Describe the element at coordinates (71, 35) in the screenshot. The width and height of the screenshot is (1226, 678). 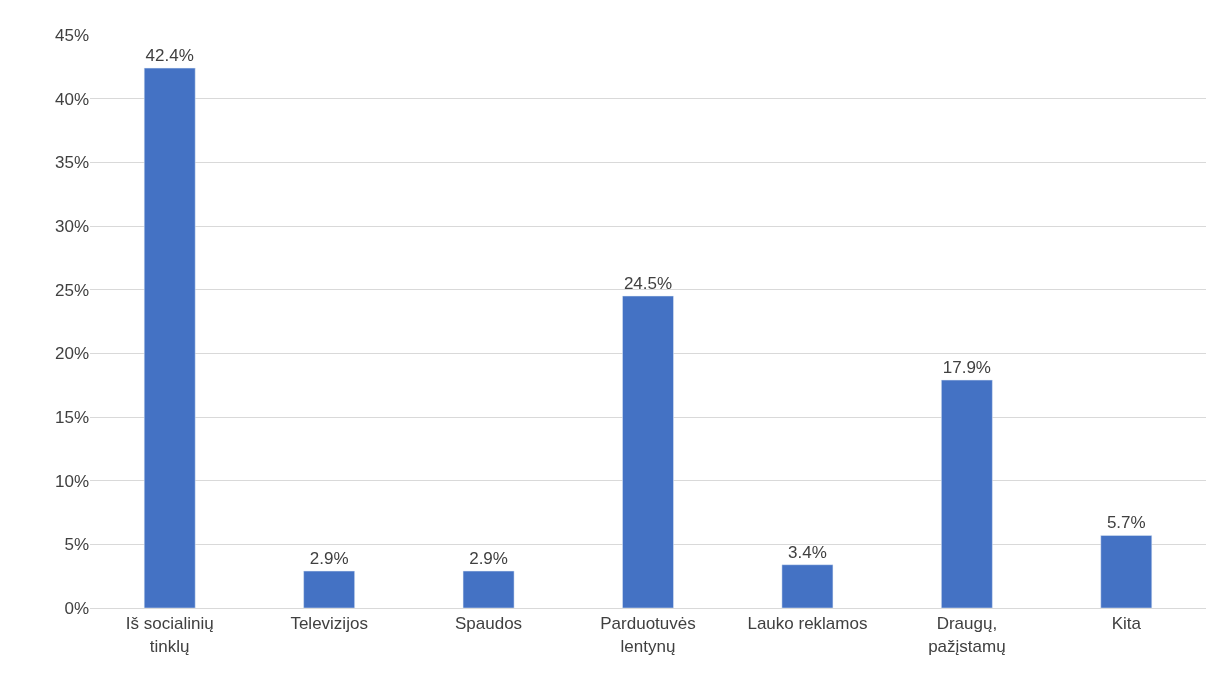
I see `y-tick-label: 45%` at that location.